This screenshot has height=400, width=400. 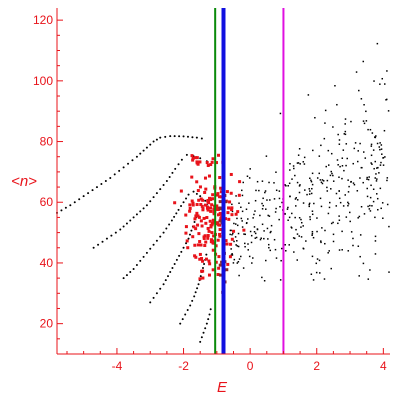 I want to click on y-tick-label: 120, so click(x=43, y=20).